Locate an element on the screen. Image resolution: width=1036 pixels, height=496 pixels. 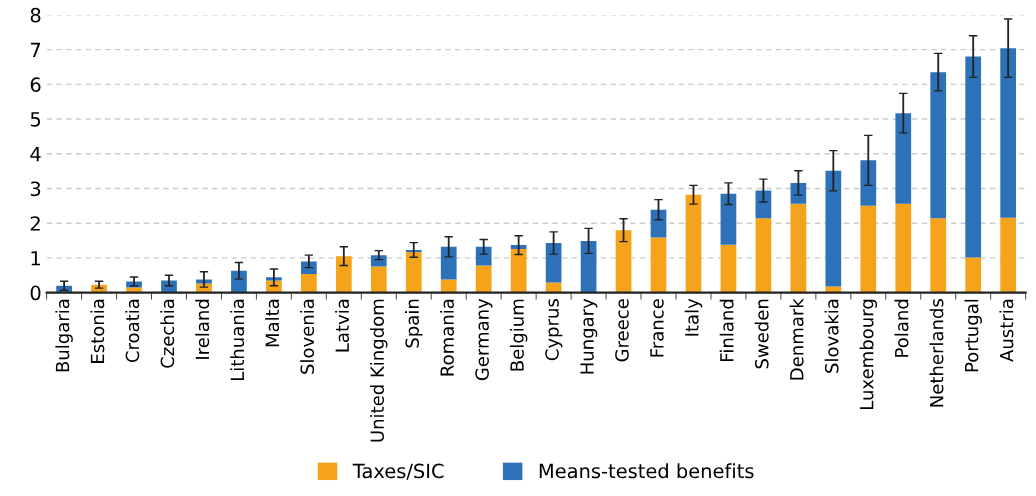
legend-label: Taxes/SIC is located at coordinates (398, 471).